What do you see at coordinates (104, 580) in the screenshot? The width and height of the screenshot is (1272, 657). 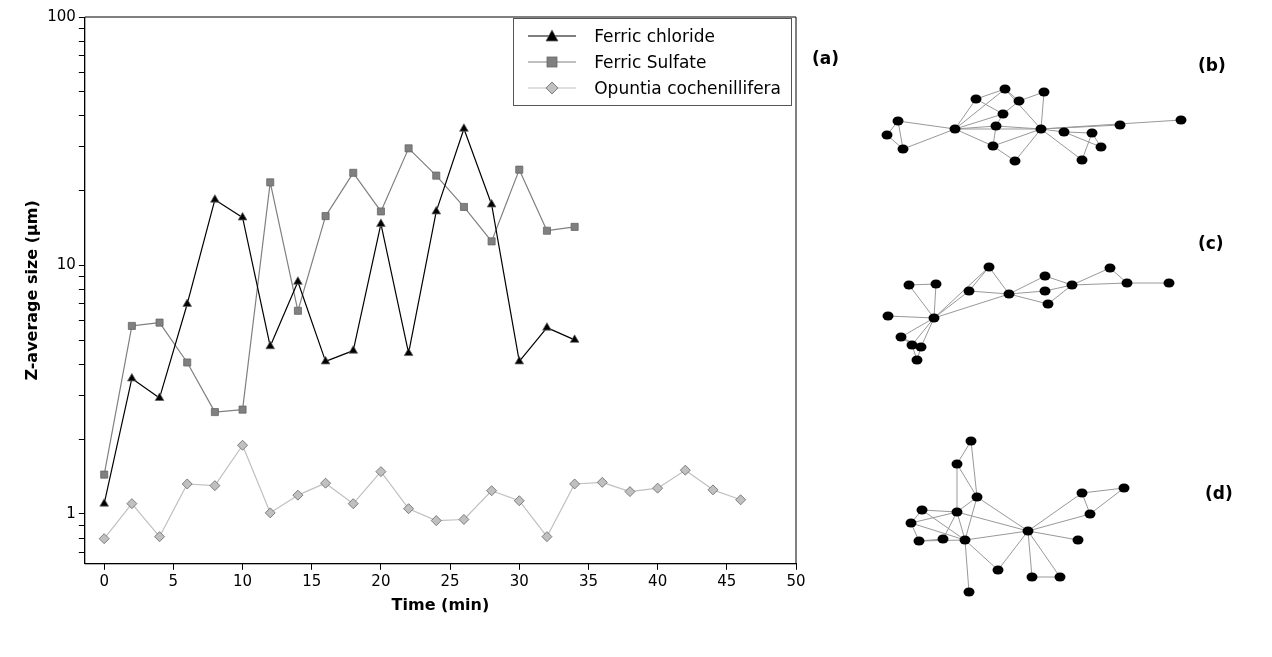 I see `x-tick-label: 0` at bounding box center [104, 580].